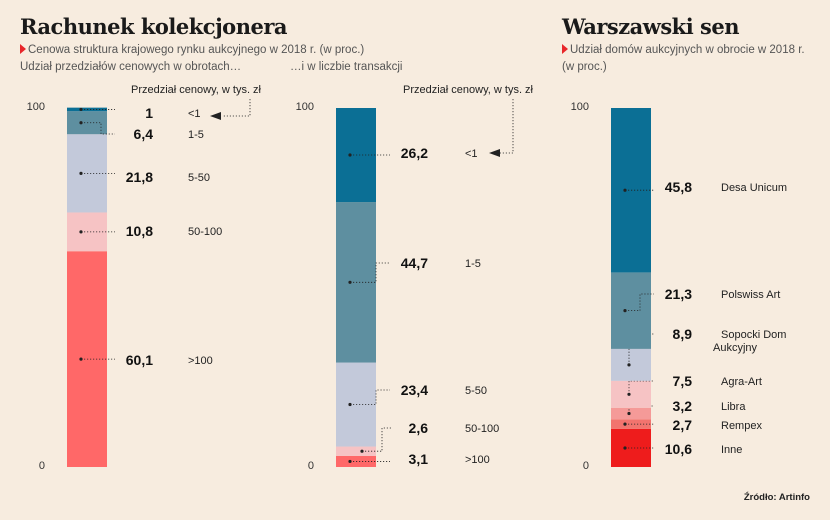 The image size is (830, 520). Describe the element at coordinates (414, 390) in the screenshot. I see `data-label: 23,4` at that location.